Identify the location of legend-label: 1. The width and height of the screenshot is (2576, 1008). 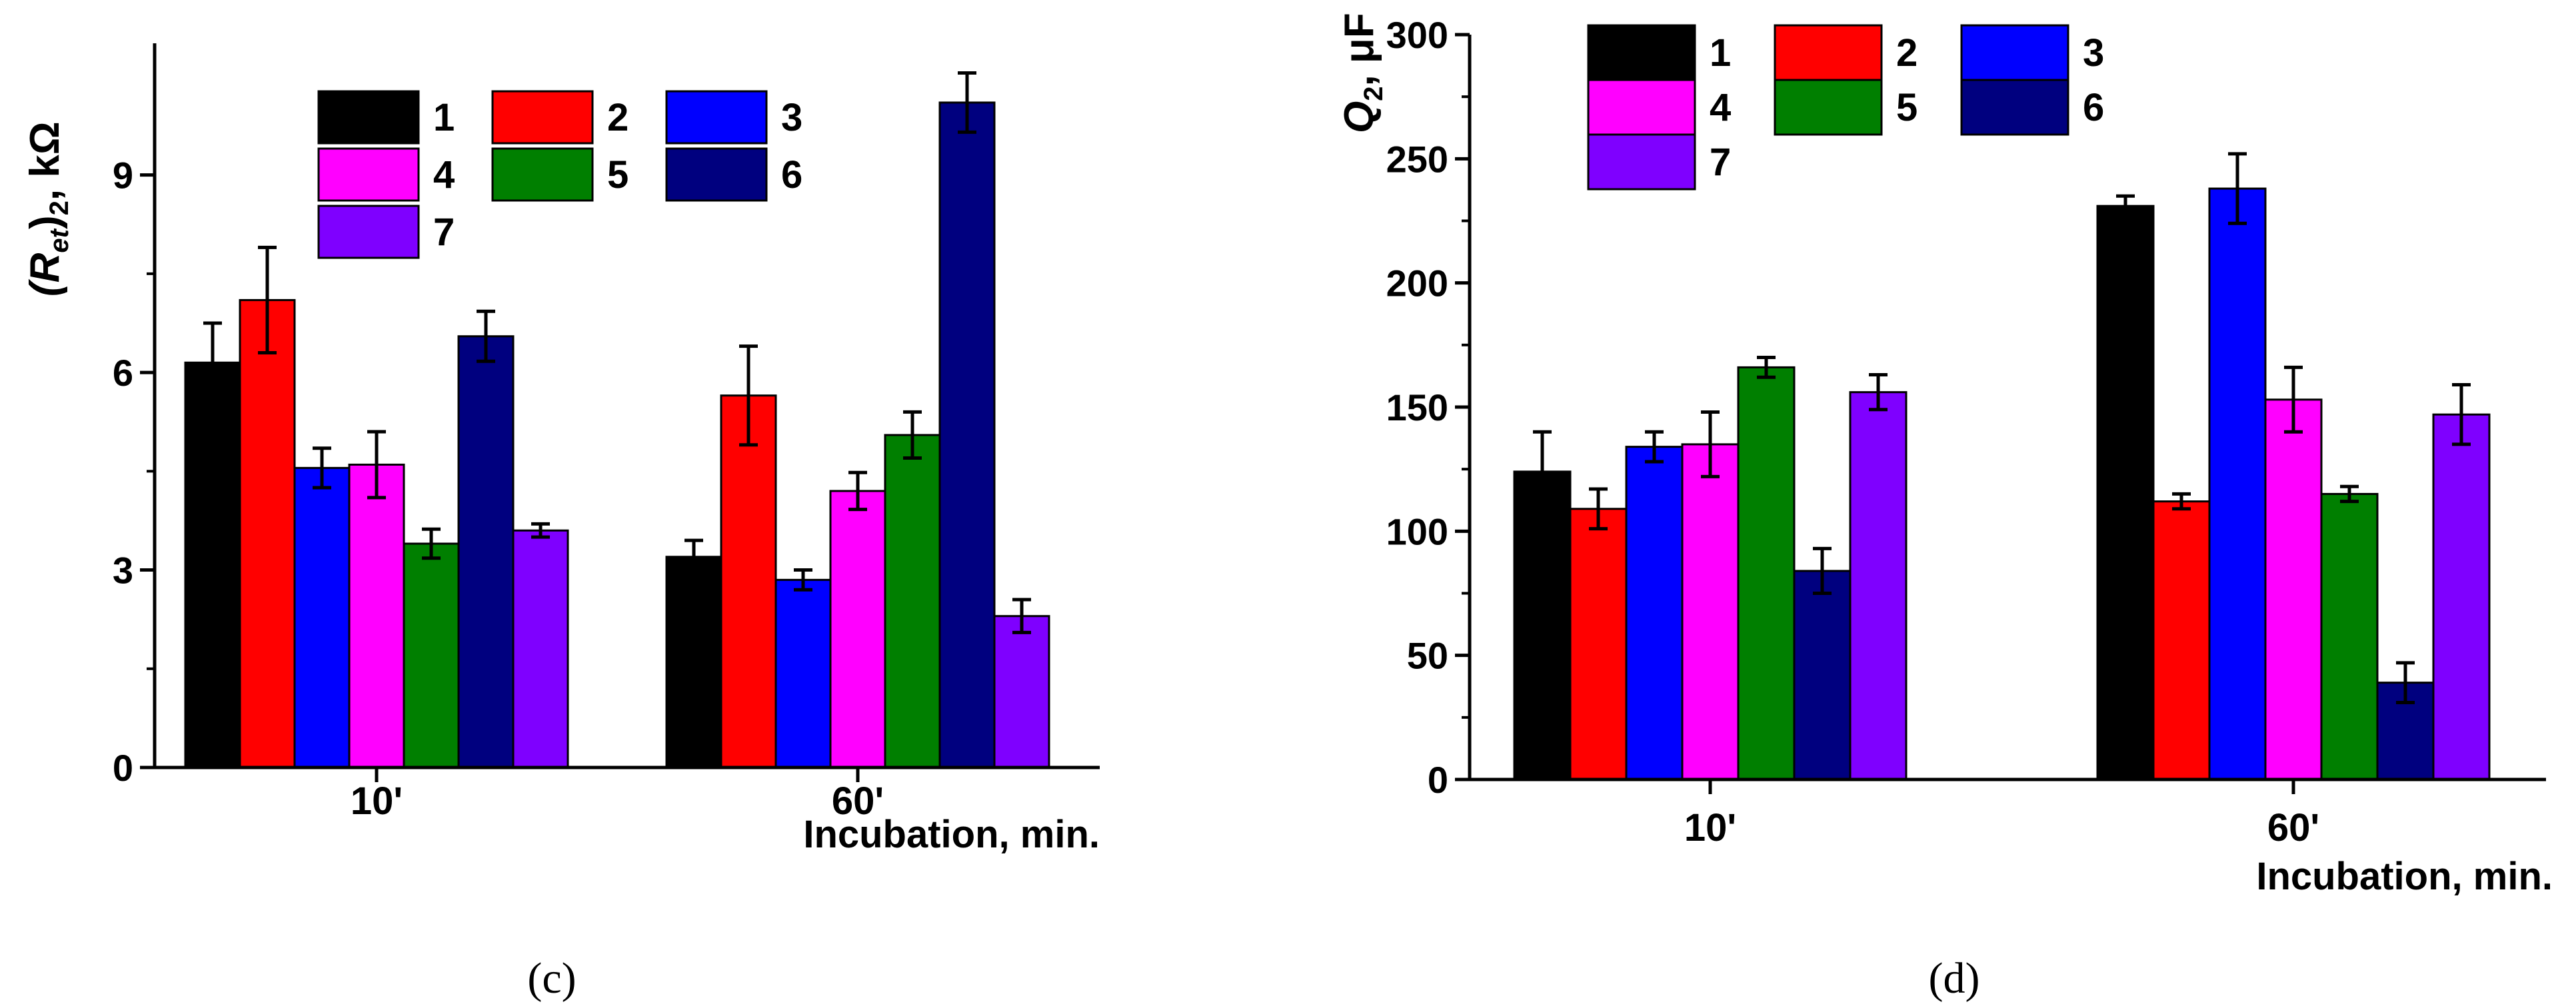
(1720, 53).